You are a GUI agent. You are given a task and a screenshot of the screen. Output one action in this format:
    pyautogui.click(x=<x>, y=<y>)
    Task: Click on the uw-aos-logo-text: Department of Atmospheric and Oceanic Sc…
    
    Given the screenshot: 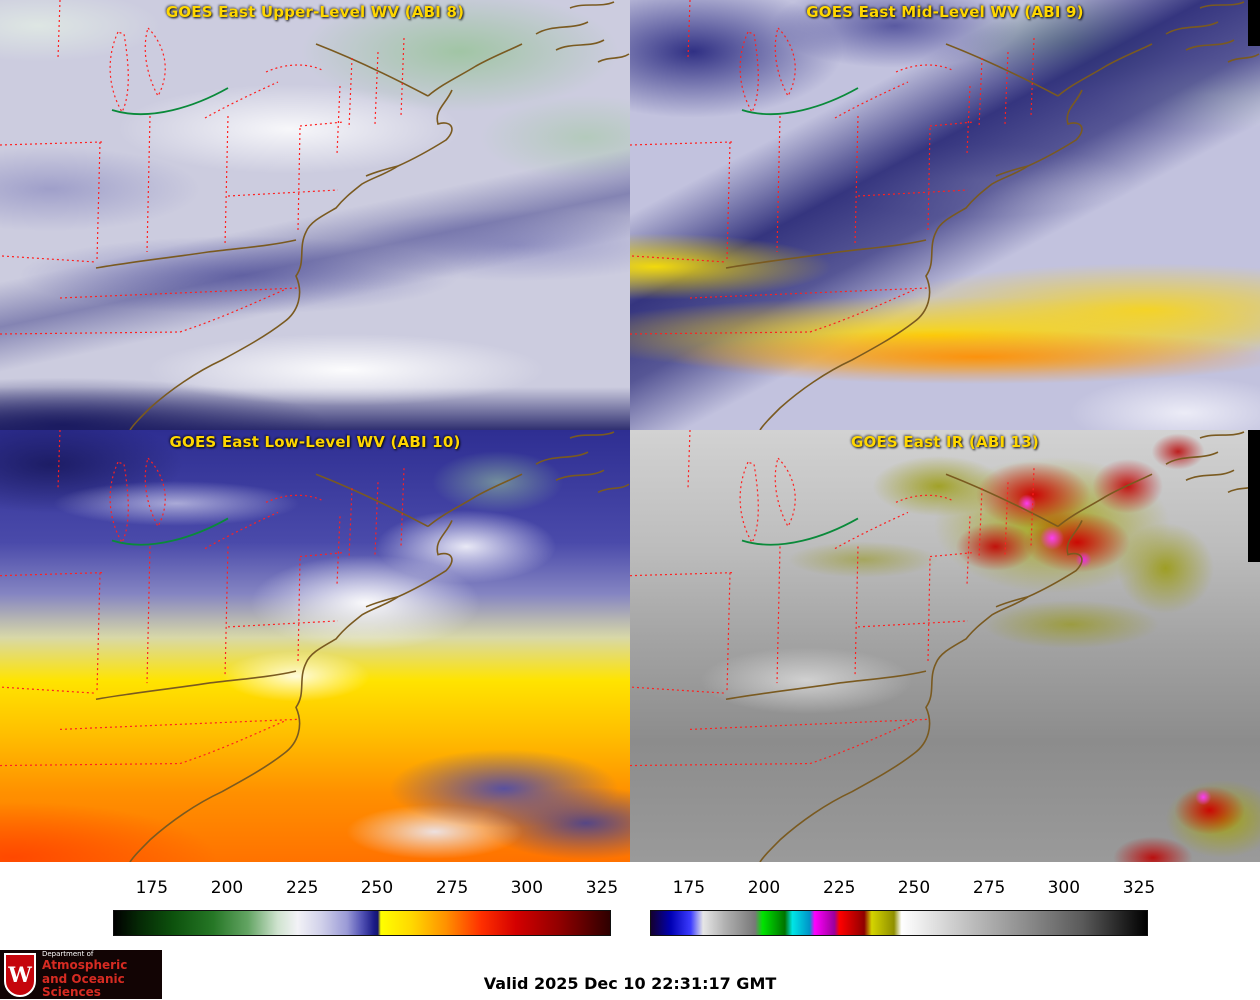 What is the action you would take?
    pyautogui.click(x=102, y=974)
    